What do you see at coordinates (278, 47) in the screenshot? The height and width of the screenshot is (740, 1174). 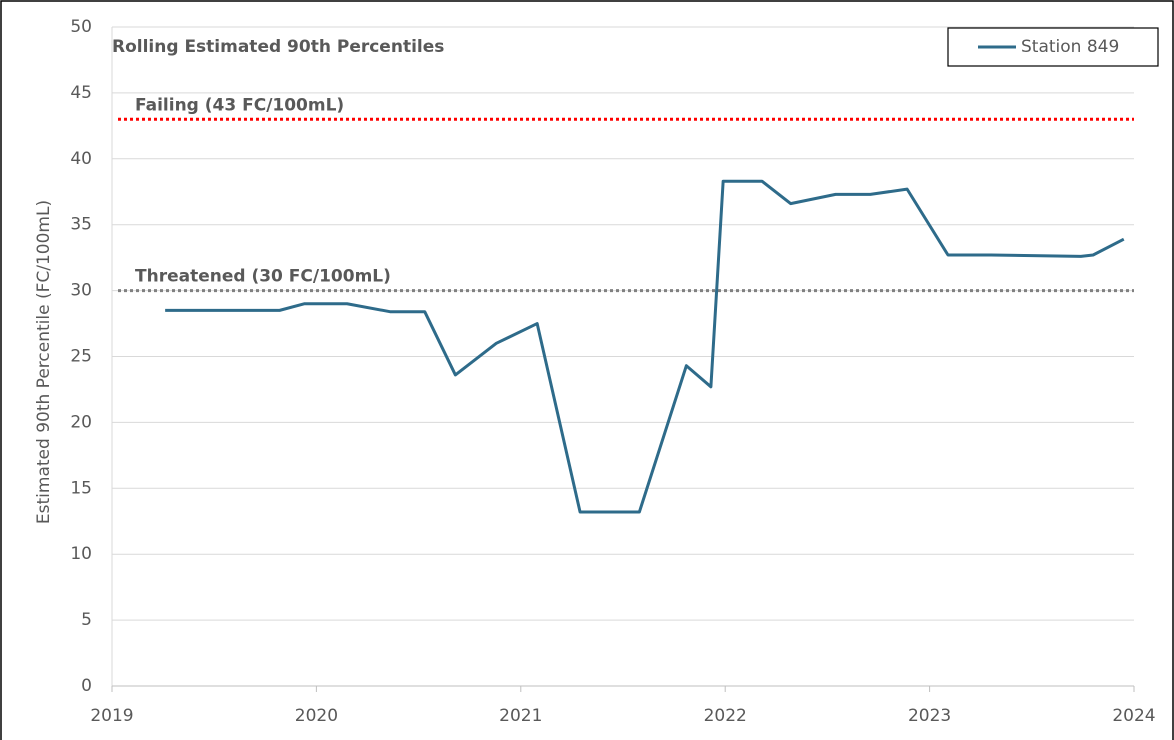 I see `chart-title: Rolling Estimated 90th Percentiles` at bounding box center [278, 47].